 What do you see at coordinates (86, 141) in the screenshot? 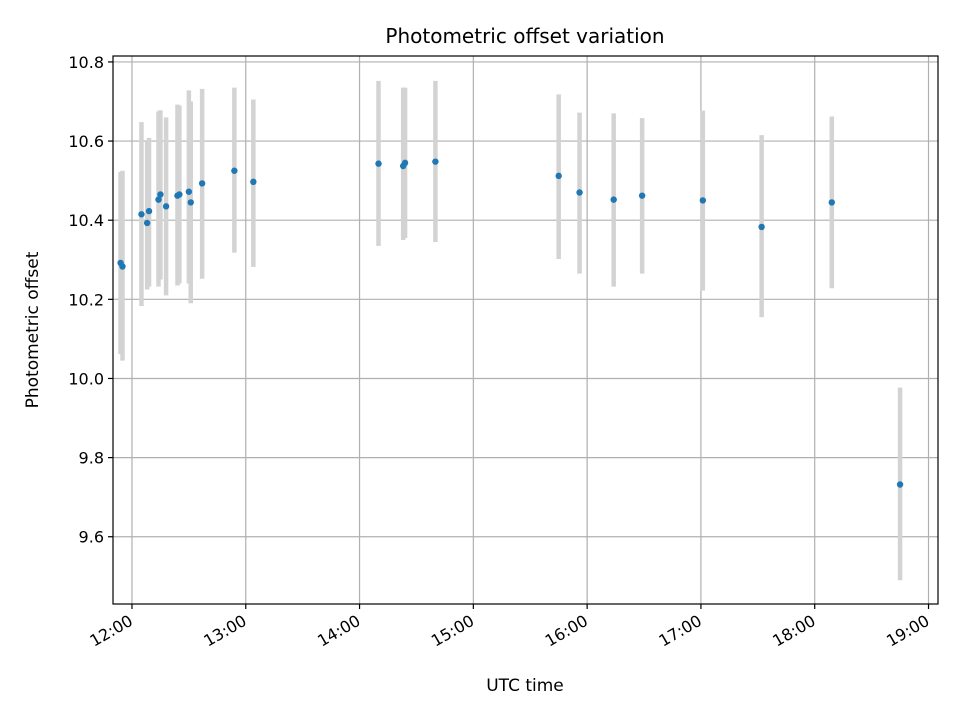
I see `y-tick-label: 10.6` at bounding box center [86, 141].